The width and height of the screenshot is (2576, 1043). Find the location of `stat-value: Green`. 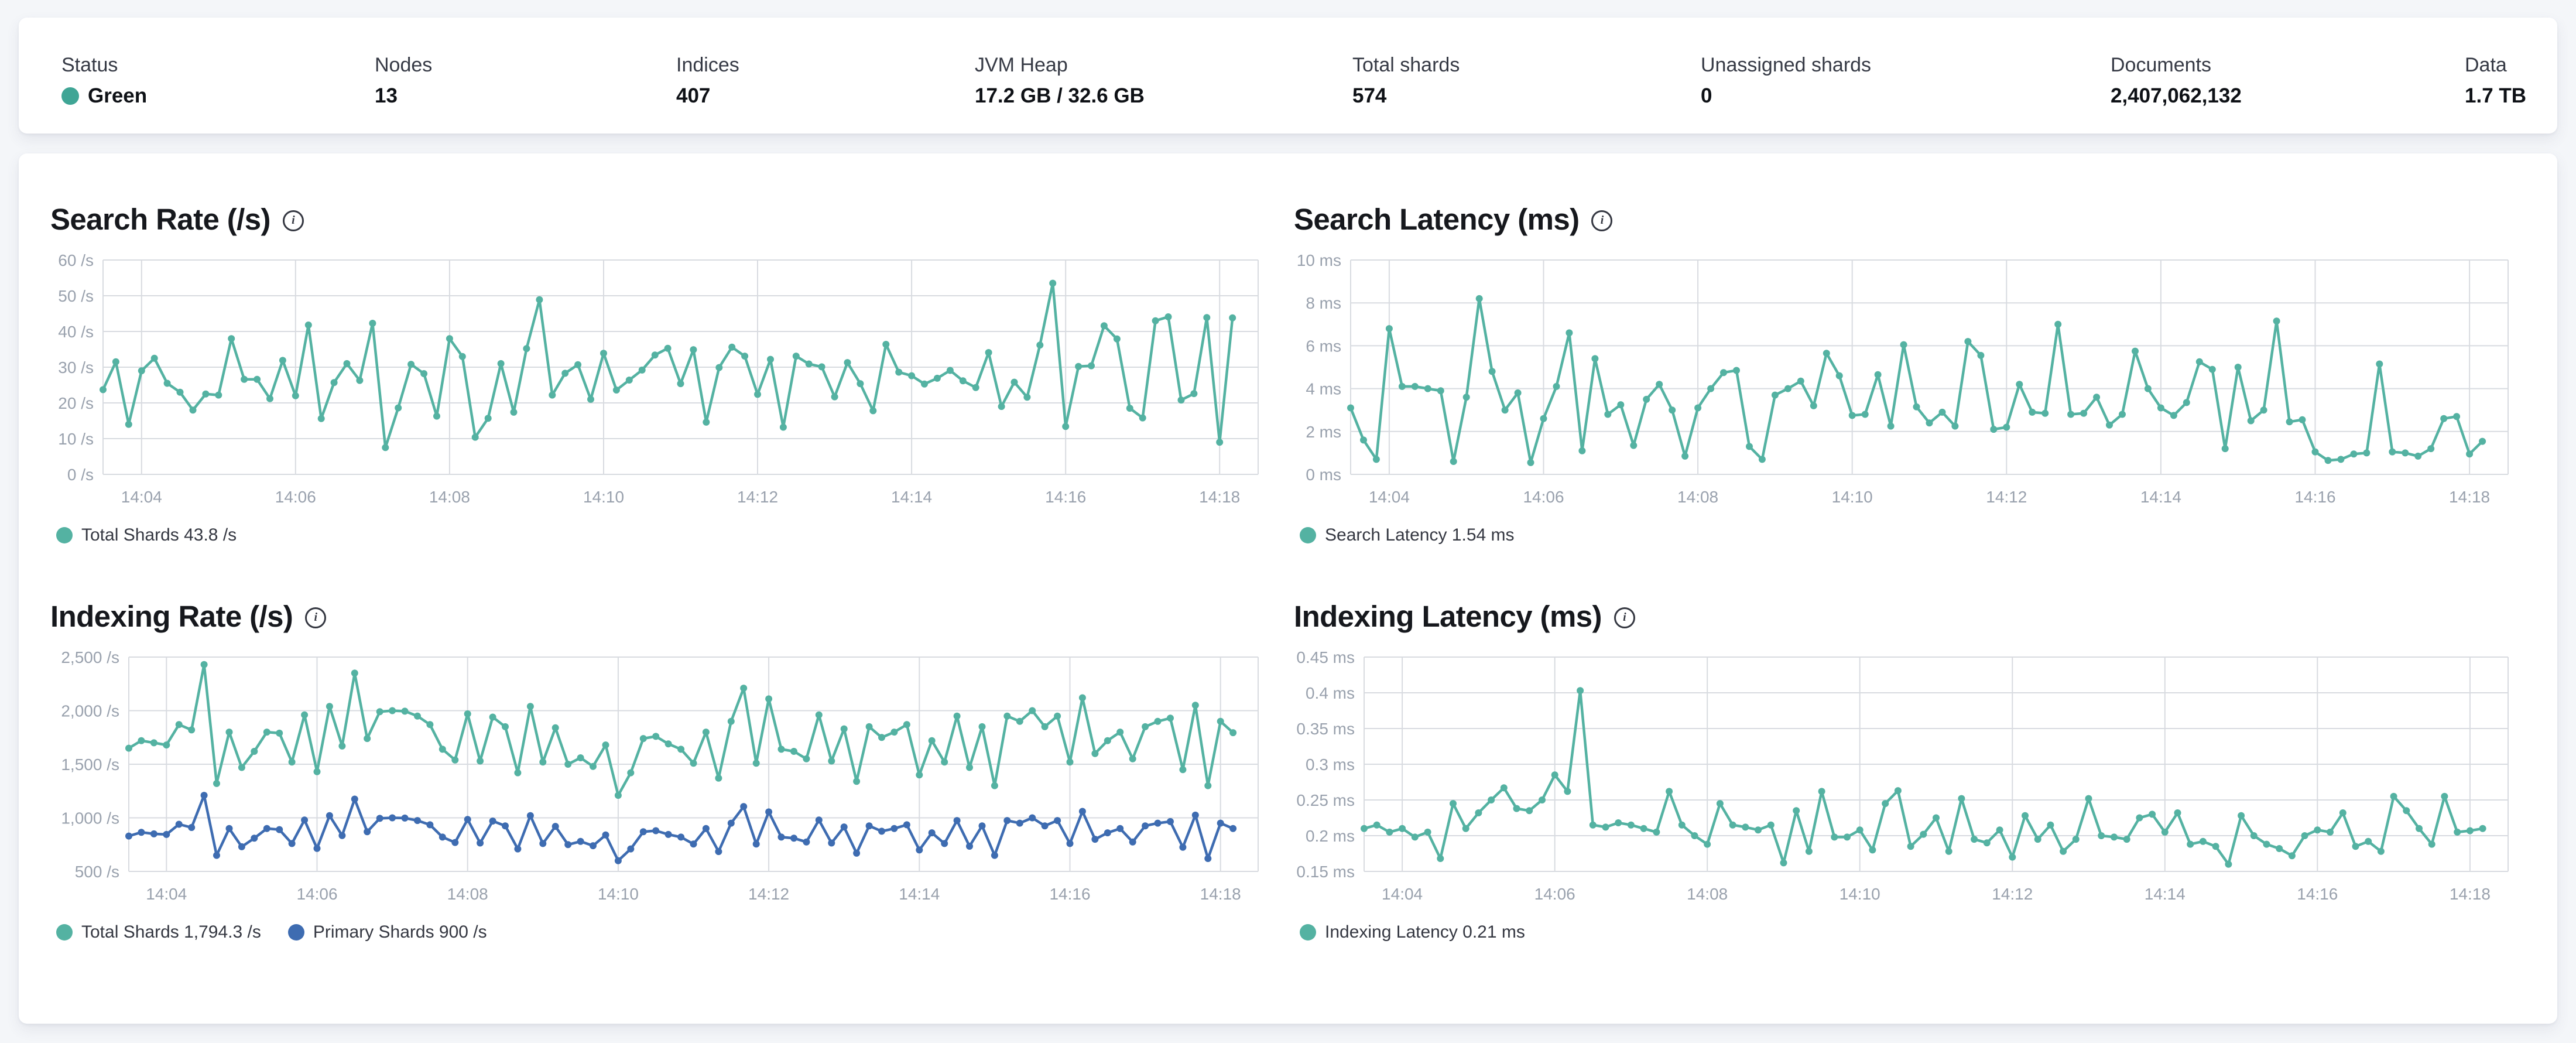

stat-value: Green is located at coordinates (104, 96).